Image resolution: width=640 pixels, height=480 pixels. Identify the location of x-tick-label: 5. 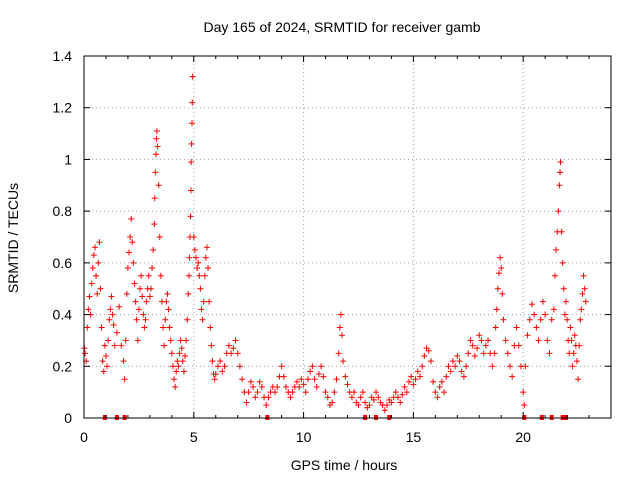
(194, 437).